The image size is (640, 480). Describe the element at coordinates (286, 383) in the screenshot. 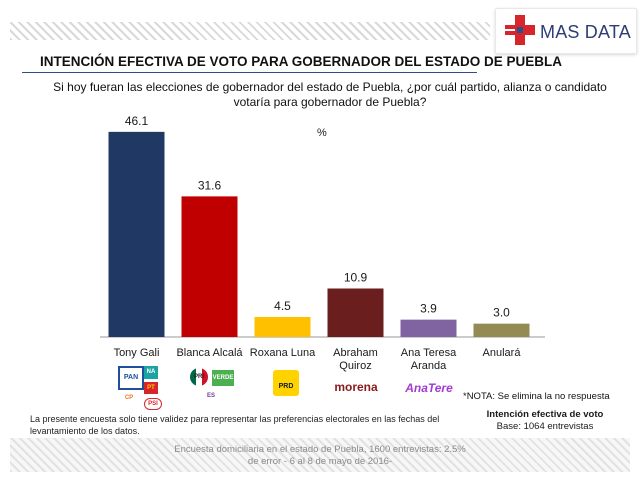

I see `logo-prd: PRD` at that location.